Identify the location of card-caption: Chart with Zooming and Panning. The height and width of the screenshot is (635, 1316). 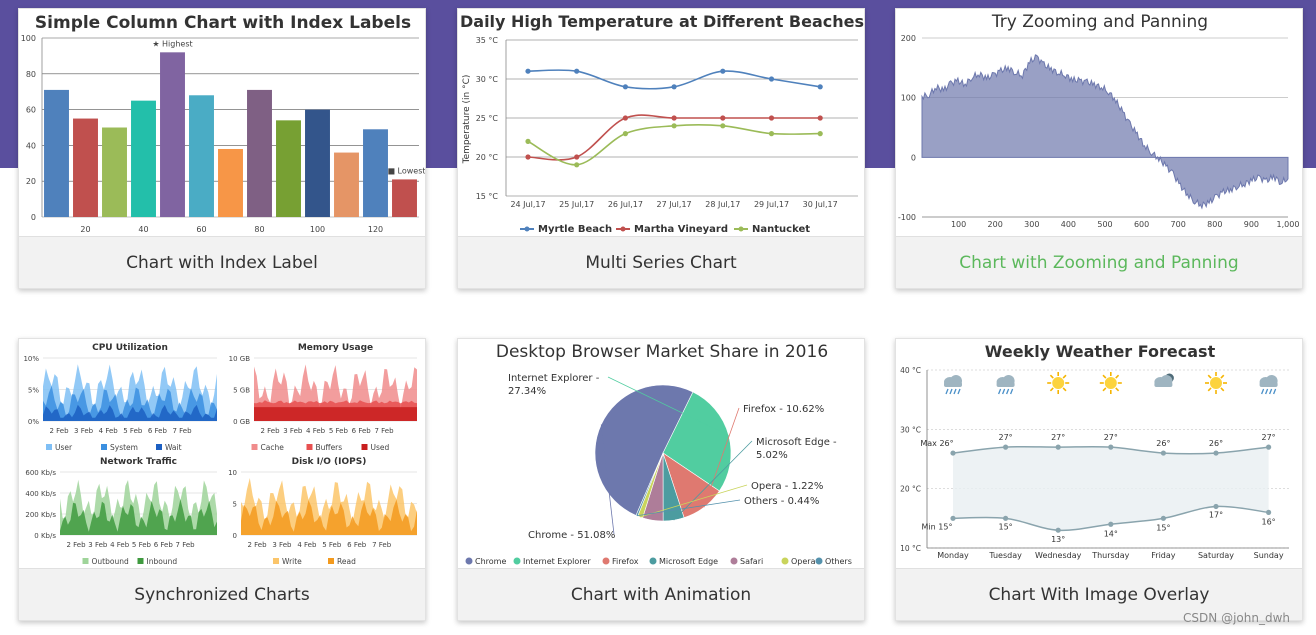
(1099, 262).